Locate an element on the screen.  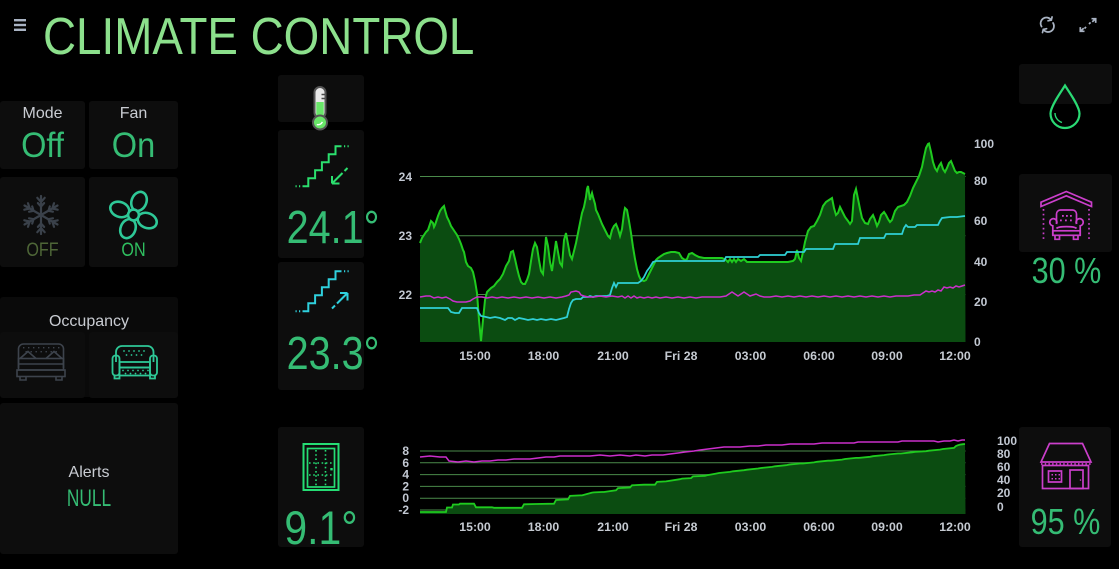
svg-text: 4 is located at coordinates (405, 475).